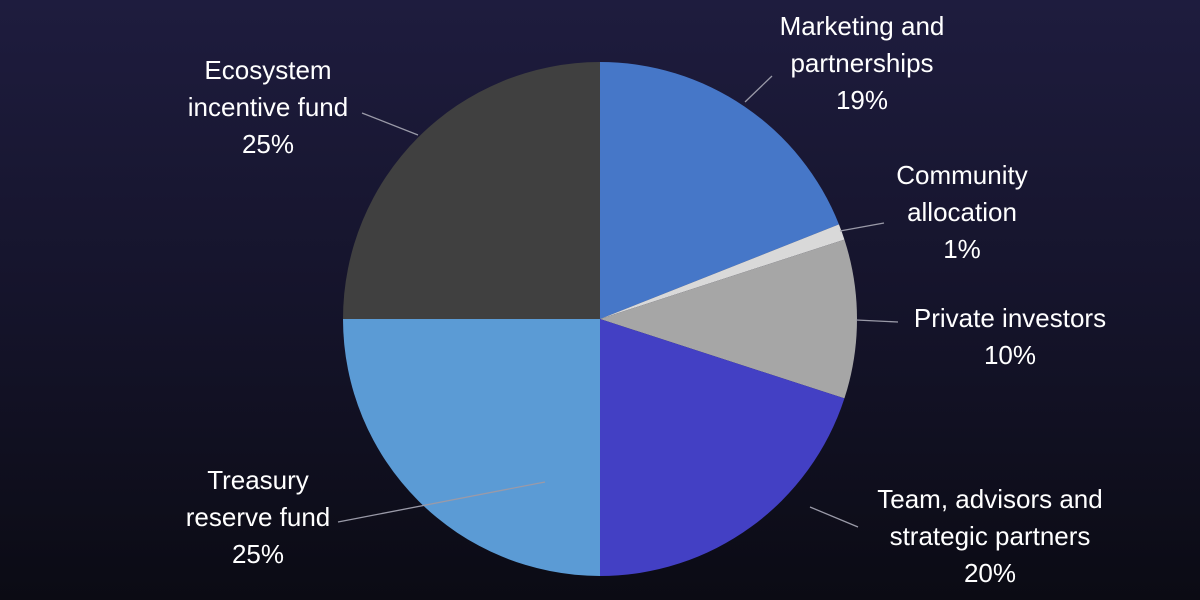 The image size is (1200, 600). What do you see at coordinates (1010, 337) in the screenshot?
I see `slice-label: Private investors 10%` at bounding box center [1010, 337].